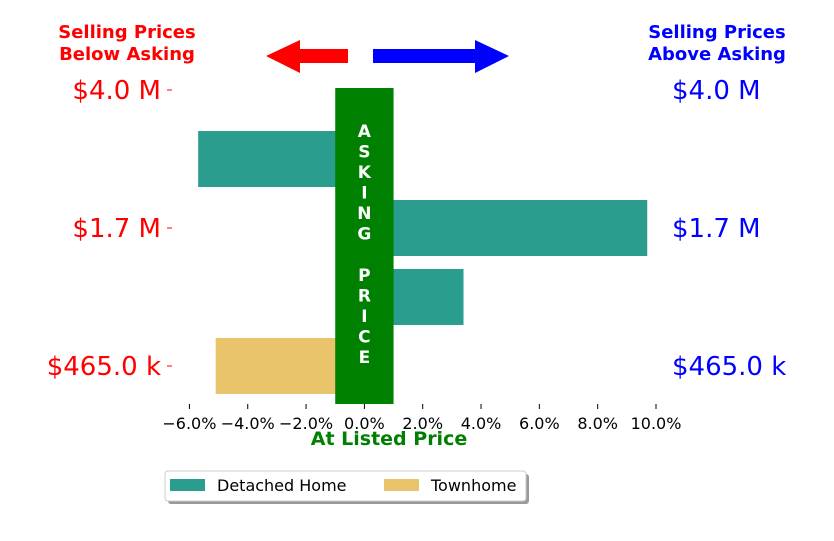 Image resolution: width=834 pixels, height=541 pixels. Describe the element at coordinates (716, 229) in the screenshot. I see `y-tick-label-right: $1.7 M` at that location.